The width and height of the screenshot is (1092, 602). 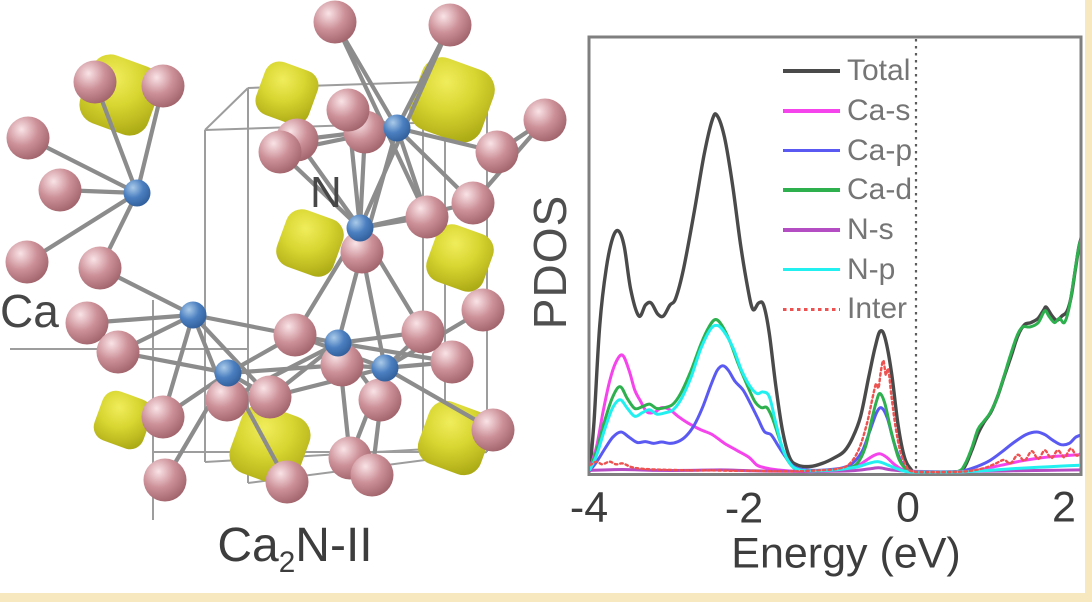 What do you see at coordinates (835, 416) in the screenshot?
I see `series-inter` at bounding box center [835, 416].